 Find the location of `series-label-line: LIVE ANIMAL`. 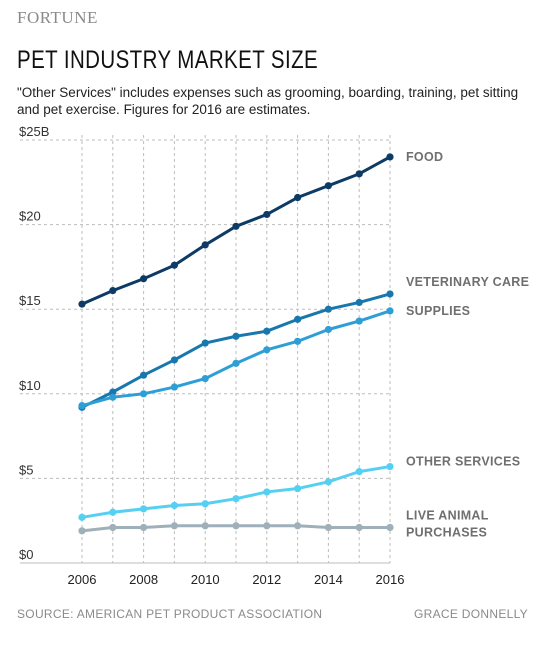

series-label-line: LIVE ANIMAL is located at coordinates (447, 515).